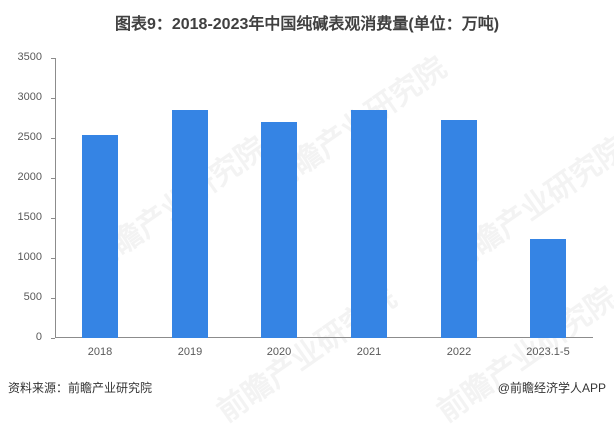 Image resolution: width=614 pixels, height=430 pixels. I want to click on credit-note: @前瞻经济学人APP, so click(551, 388).